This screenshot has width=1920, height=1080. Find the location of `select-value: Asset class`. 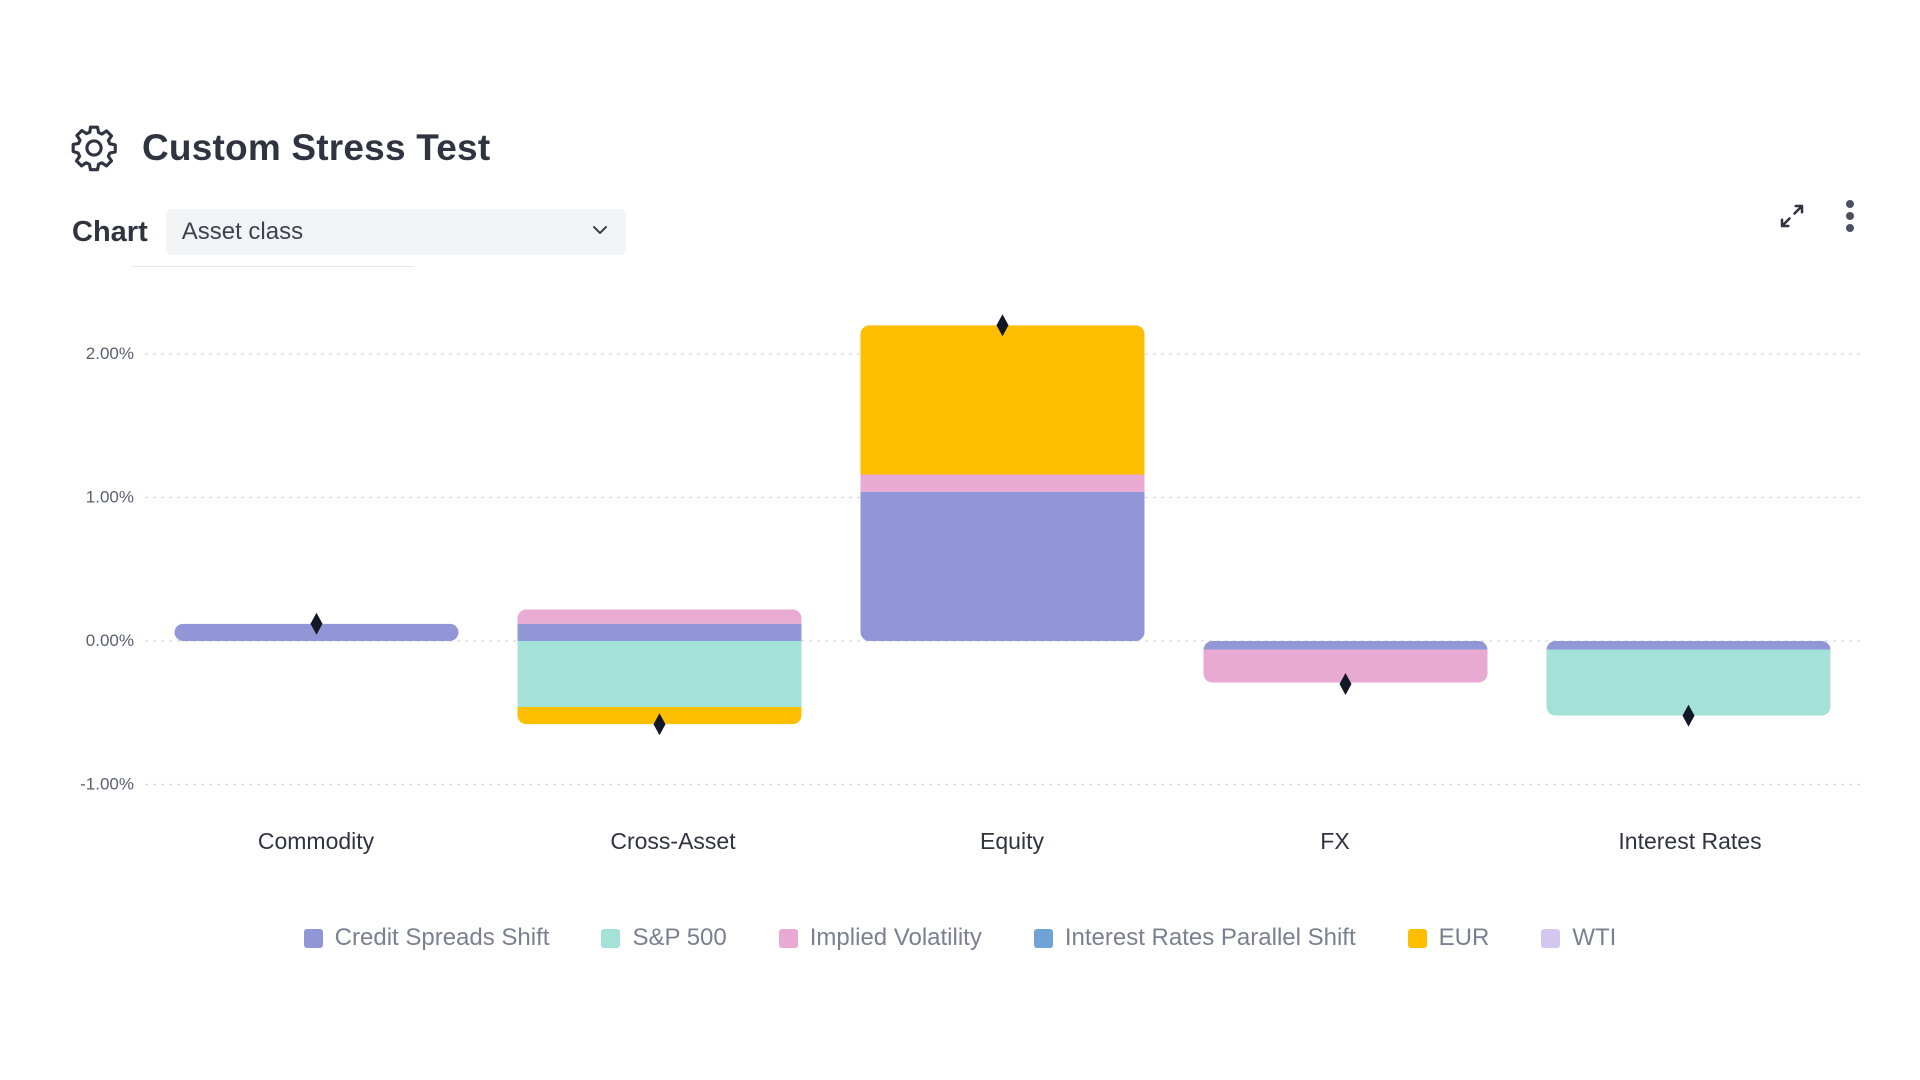

select-value: Asset class is located at coordinates (242, 231).